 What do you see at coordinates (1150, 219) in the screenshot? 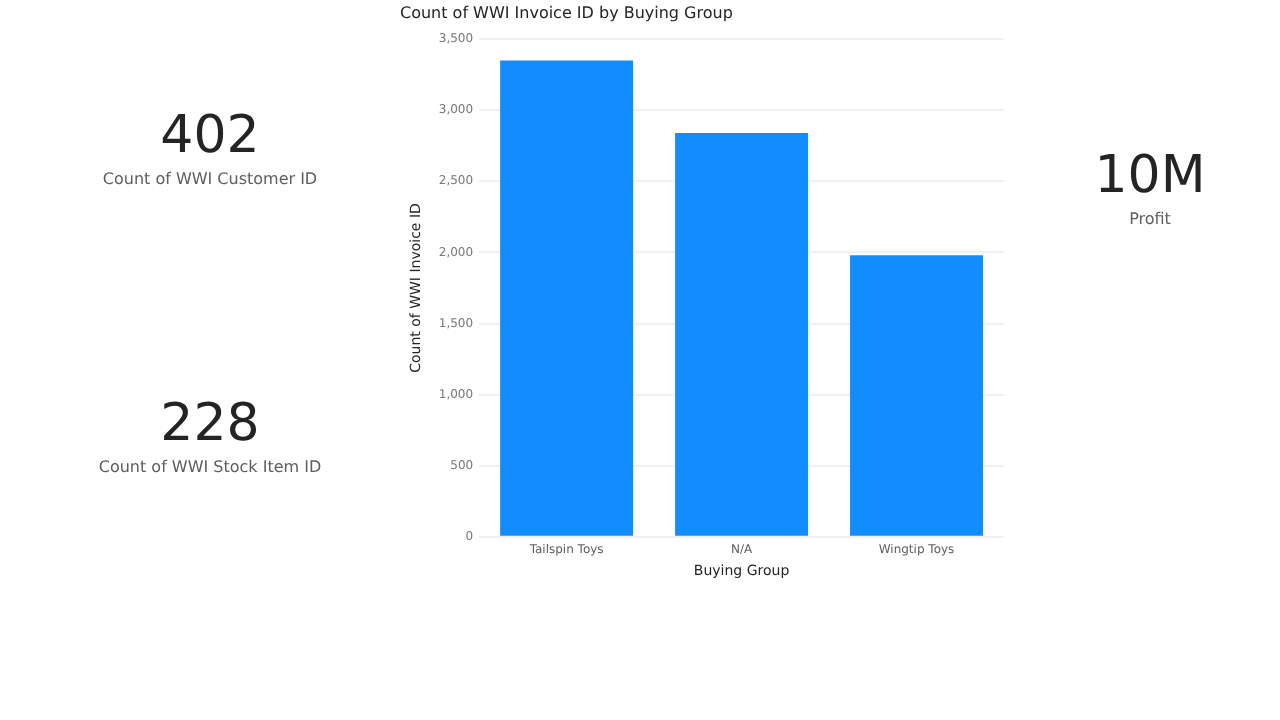
I see `text: Profit` at bounding box center [1150, 219].